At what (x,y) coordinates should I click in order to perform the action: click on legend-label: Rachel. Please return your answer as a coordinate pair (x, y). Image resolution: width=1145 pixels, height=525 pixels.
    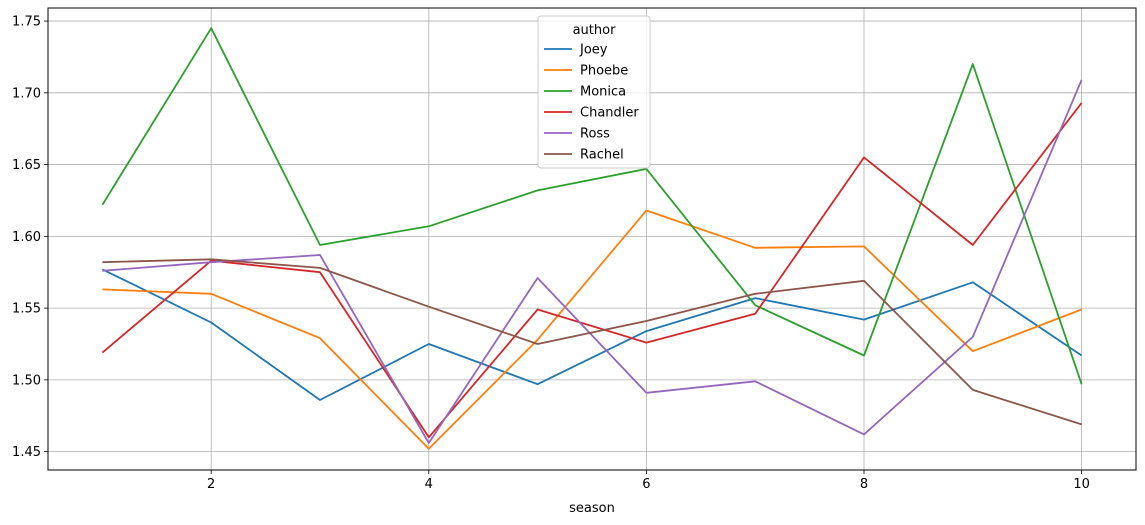
    Looking at the image, I should click on (602, 155).